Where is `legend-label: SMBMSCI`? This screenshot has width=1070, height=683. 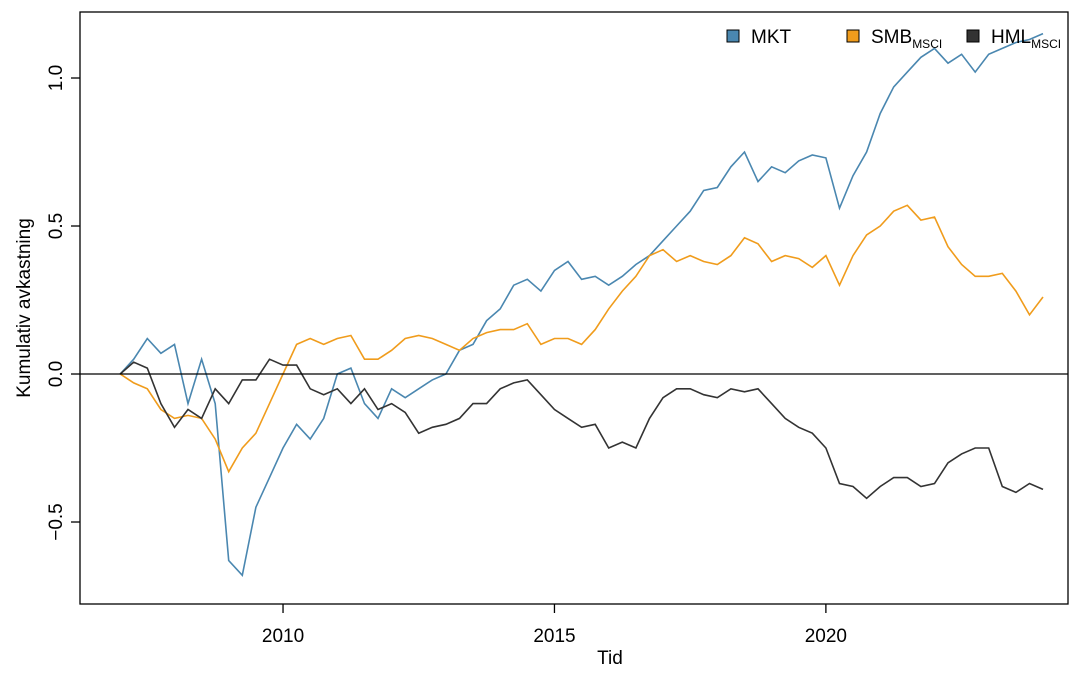 legend-label: SMBMSCI is located at coordinates (906, 39).